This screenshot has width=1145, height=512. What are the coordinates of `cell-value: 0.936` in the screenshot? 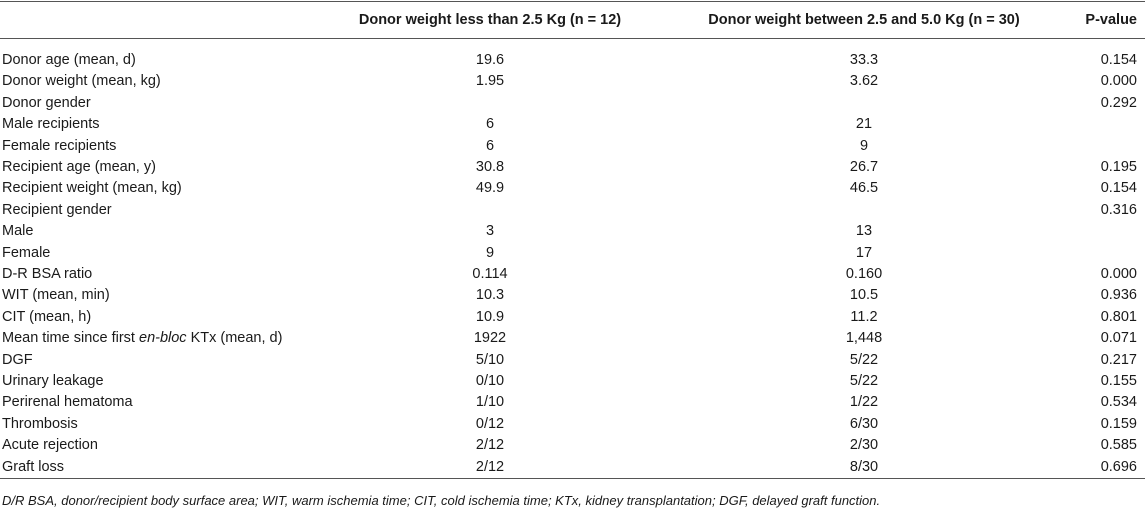 It's located at (1118, 295).